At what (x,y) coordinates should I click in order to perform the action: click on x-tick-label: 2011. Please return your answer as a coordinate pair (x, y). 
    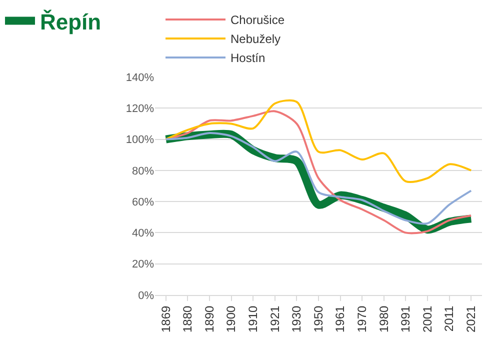
    Looking at the image, I should click on (449, 318).